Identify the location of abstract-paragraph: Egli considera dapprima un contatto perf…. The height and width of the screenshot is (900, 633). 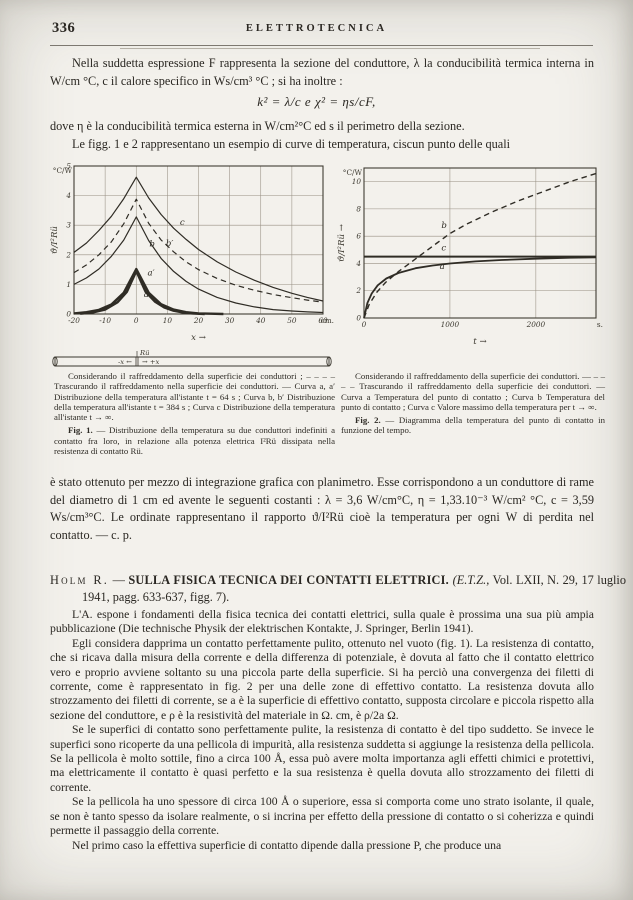
(322, 679).